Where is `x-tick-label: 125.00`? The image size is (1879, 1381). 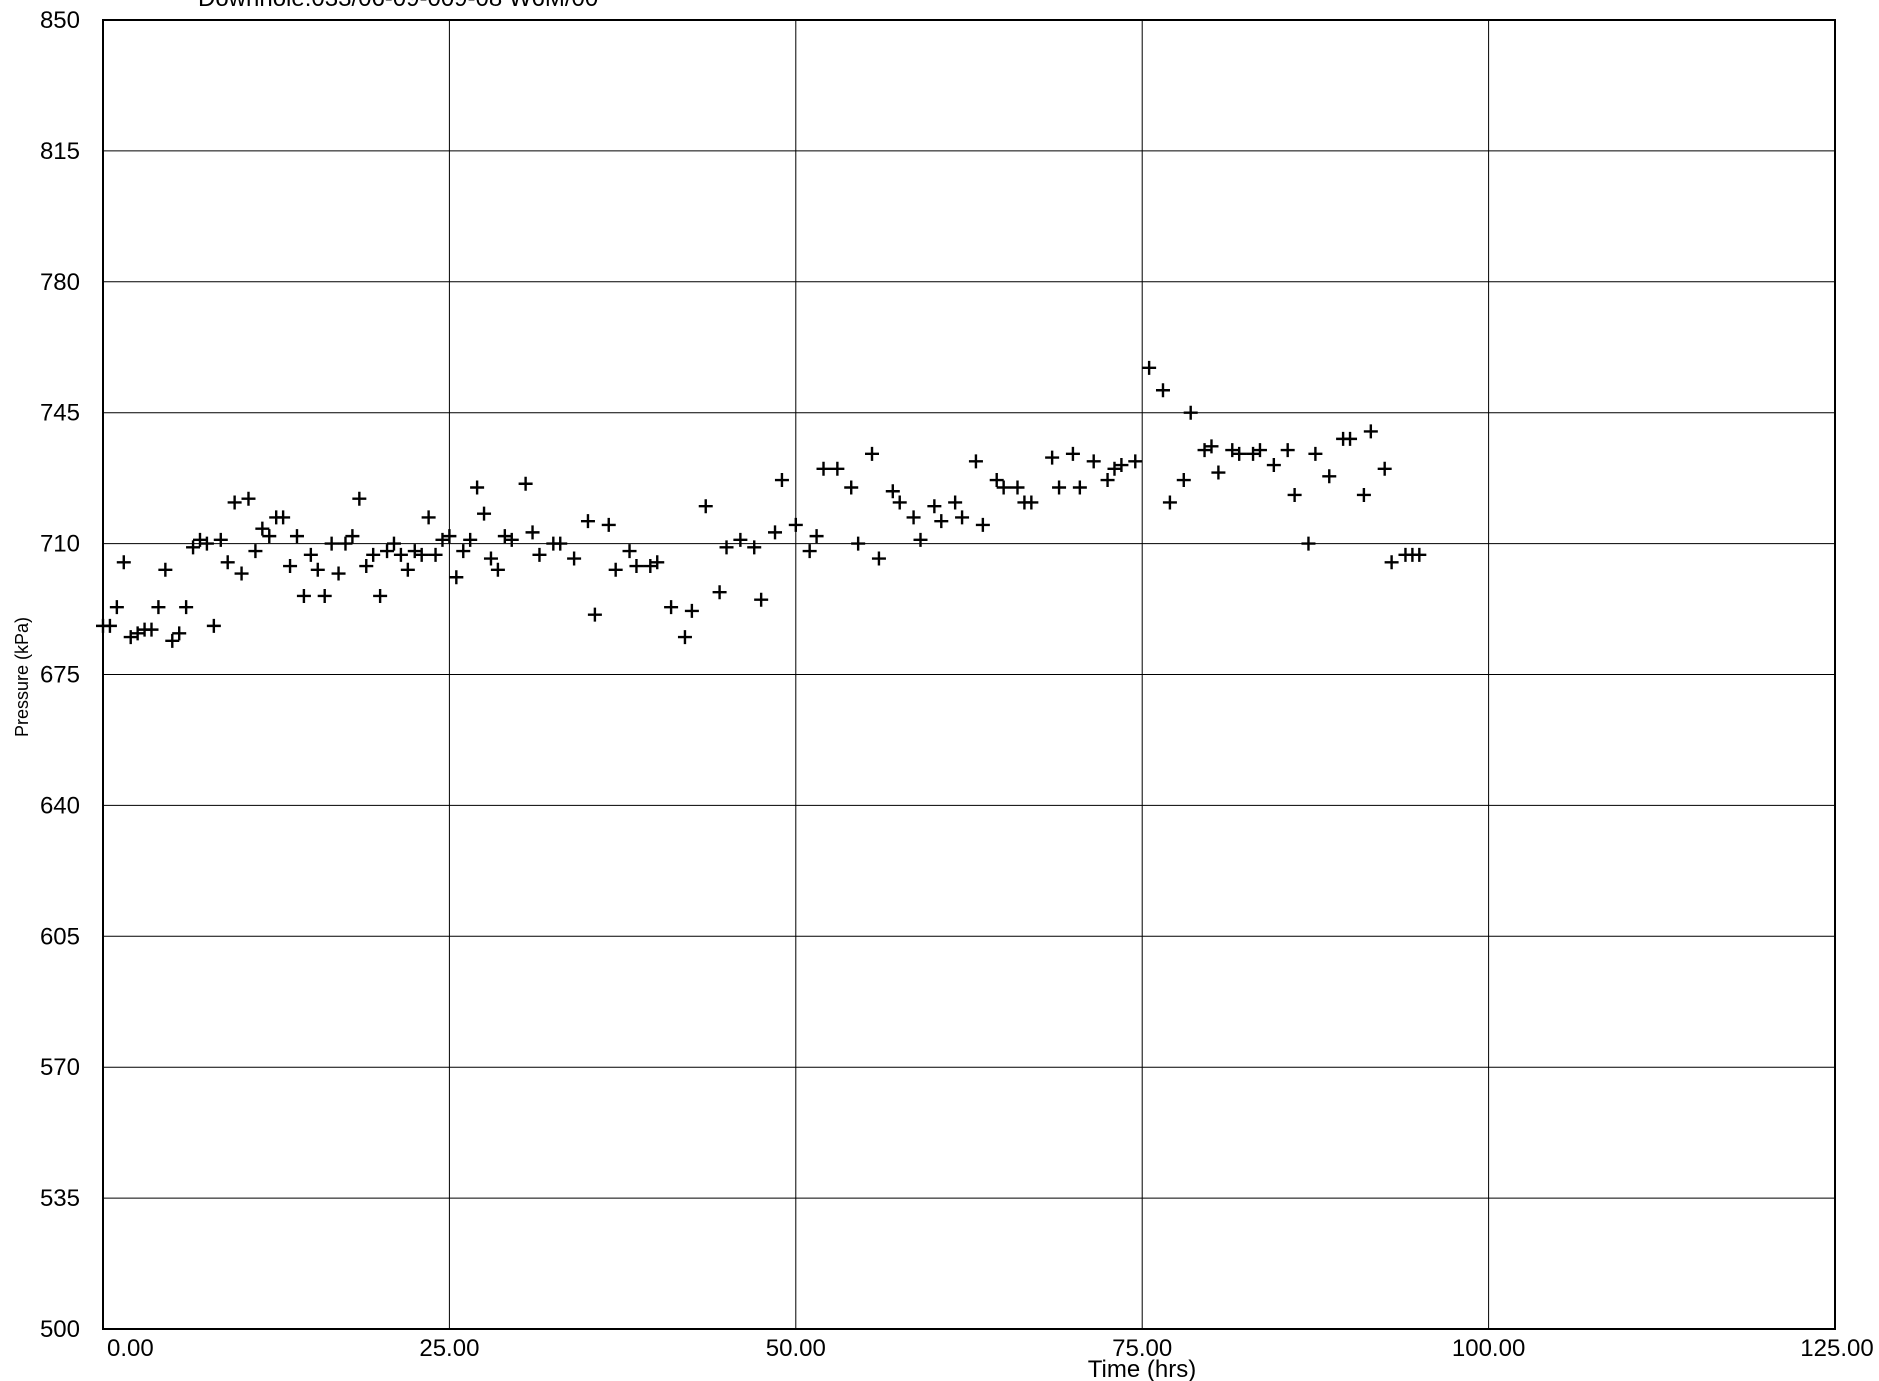 x-tick-label: 125.00 is located at coordinates (1836, 1348).